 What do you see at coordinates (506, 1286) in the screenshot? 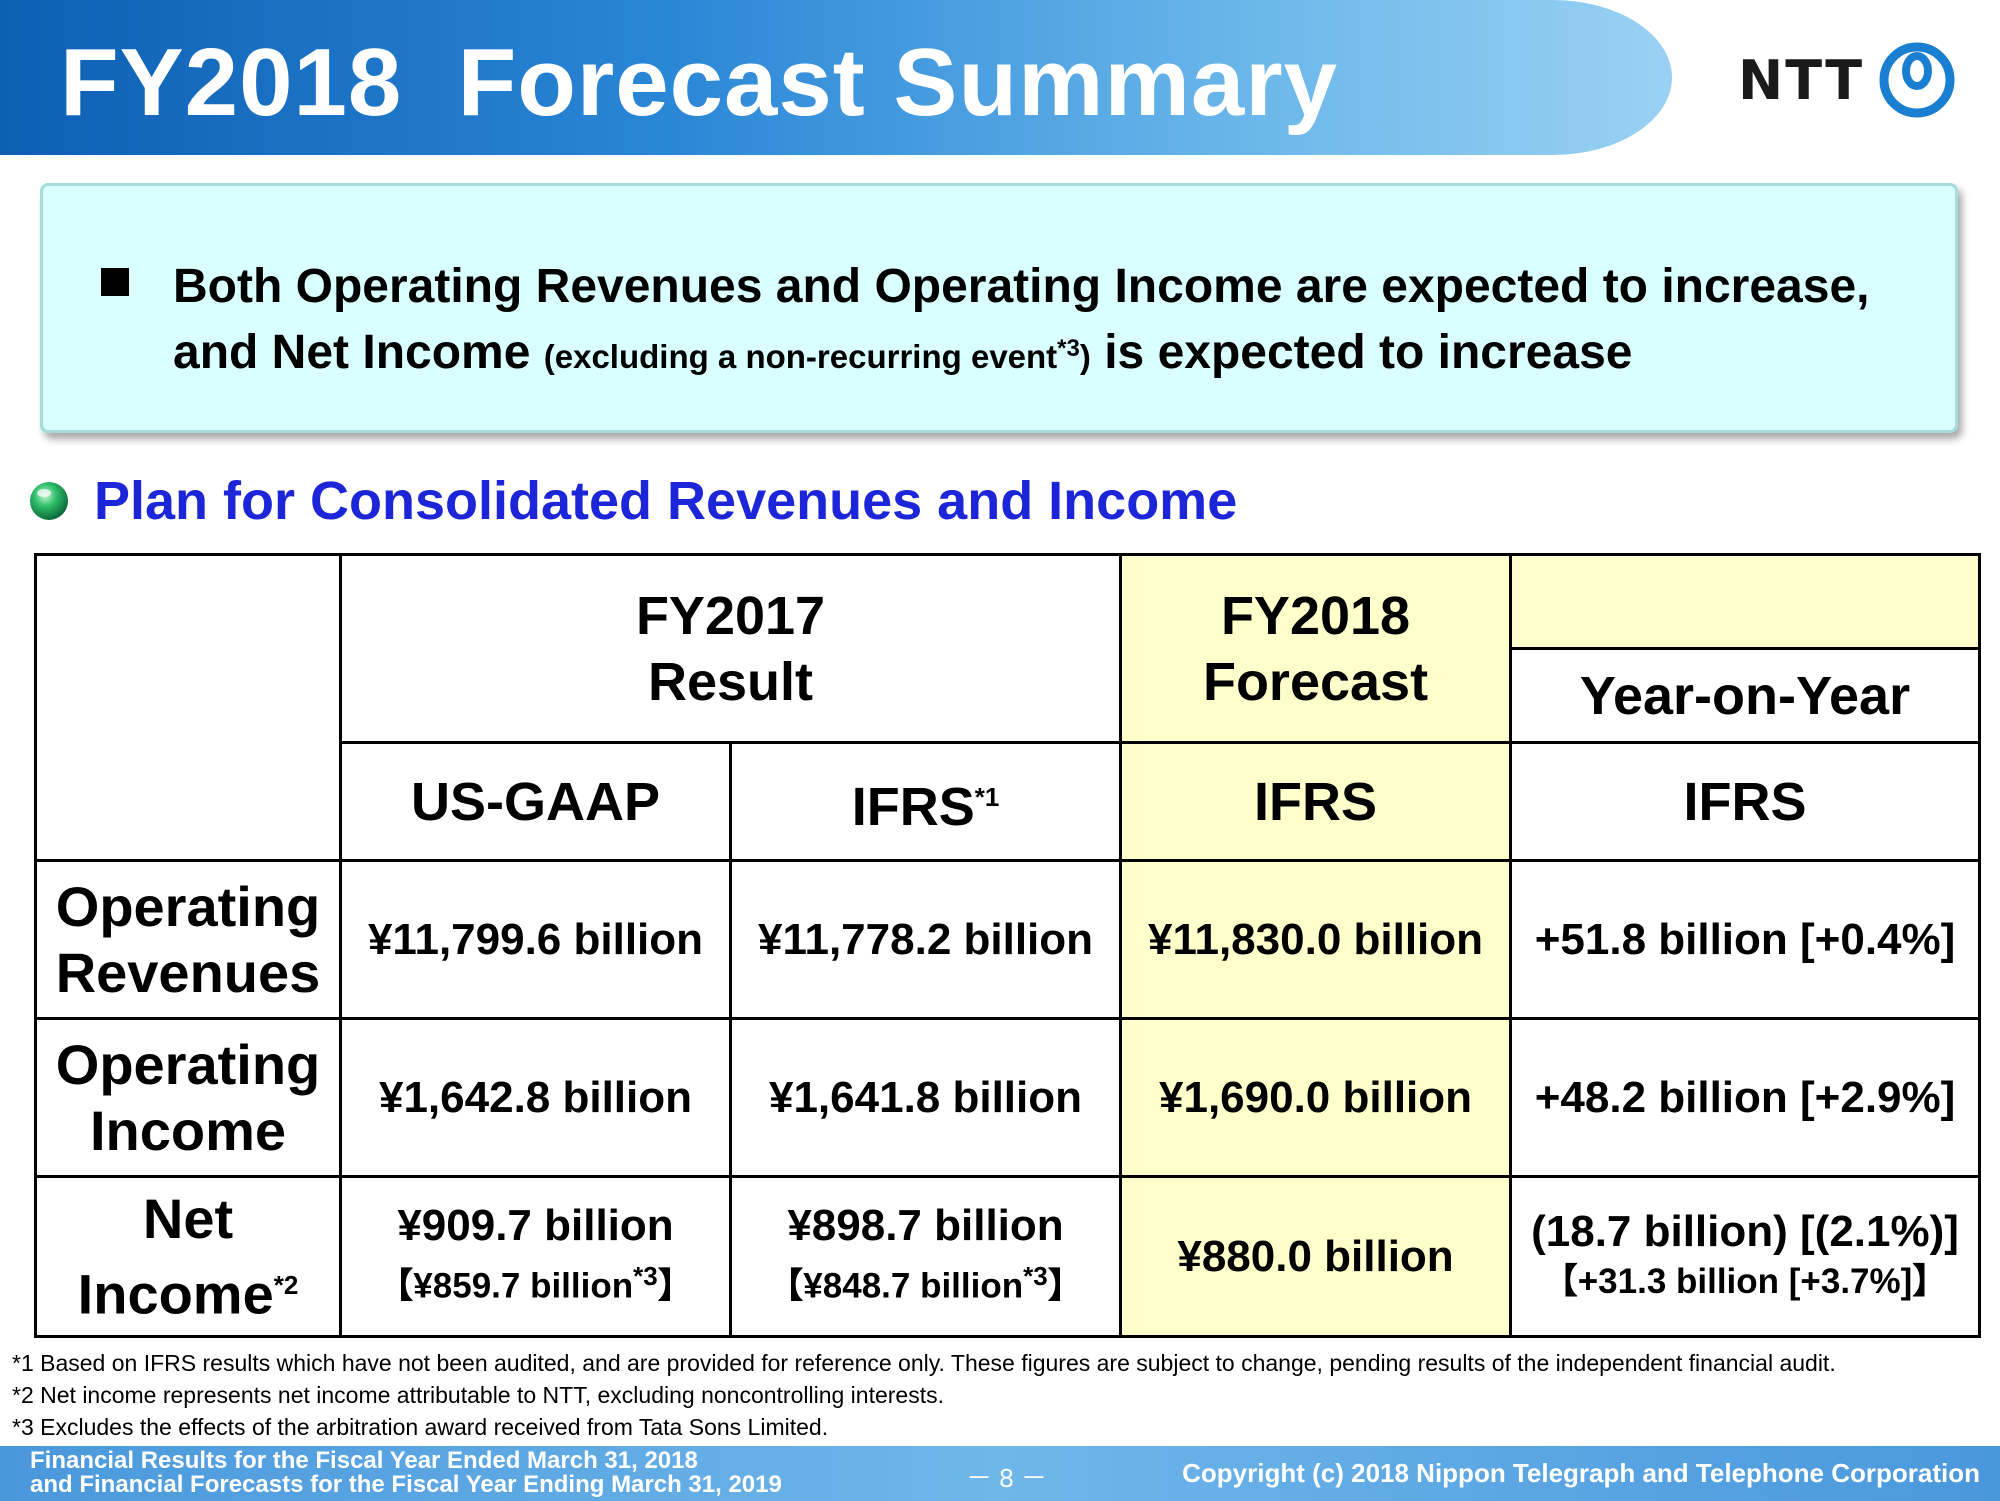
I see `cell-usgaap-sub-text: 【¥859.7 billion` at bounding box center [506, 1286].